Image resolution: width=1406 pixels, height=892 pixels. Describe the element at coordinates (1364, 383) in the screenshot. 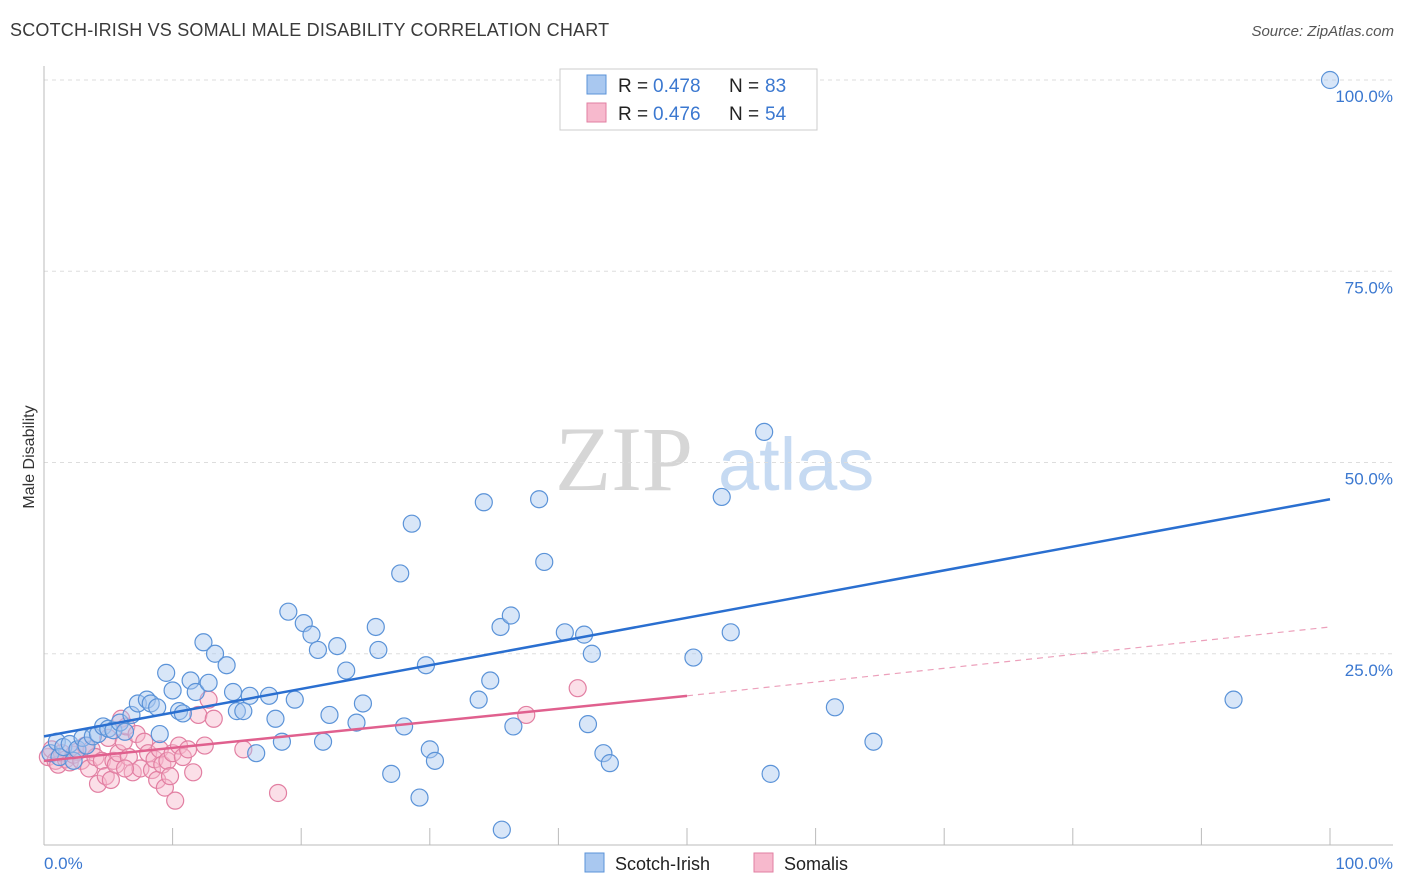

I see `y-tick-labels: 25.0% 50.0% 75.0% 100.0%` at that location.